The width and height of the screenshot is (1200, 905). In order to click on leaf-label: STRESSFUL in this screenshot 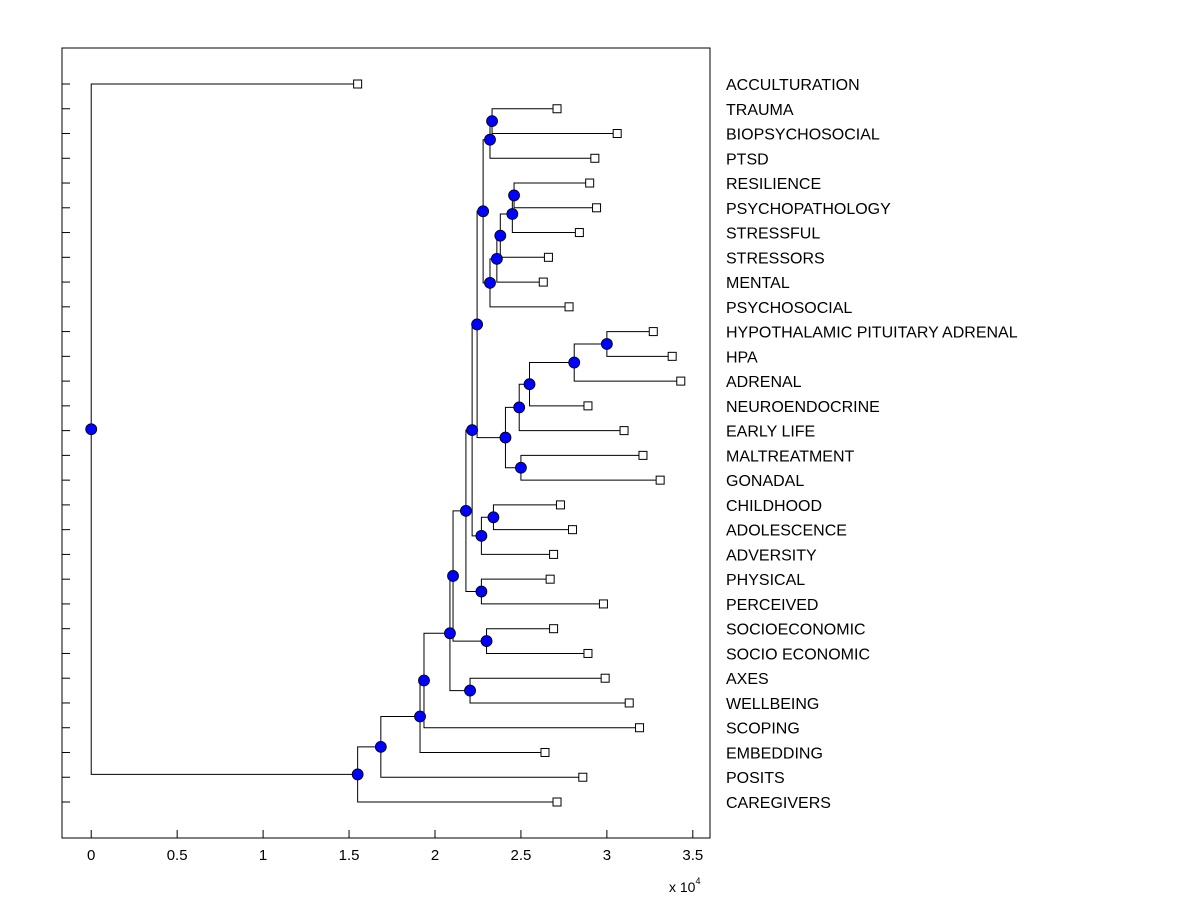, I will do `click(773, 234)`.